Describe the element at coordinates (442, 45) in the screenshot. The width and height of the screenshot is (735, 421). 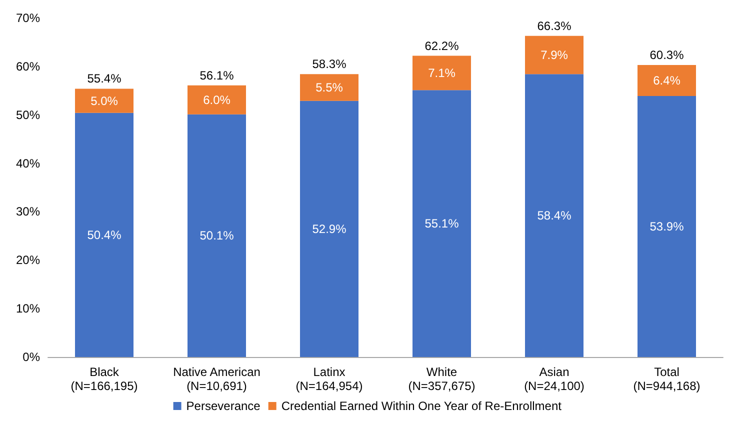
I see `total-label: 62.2%` at that location.